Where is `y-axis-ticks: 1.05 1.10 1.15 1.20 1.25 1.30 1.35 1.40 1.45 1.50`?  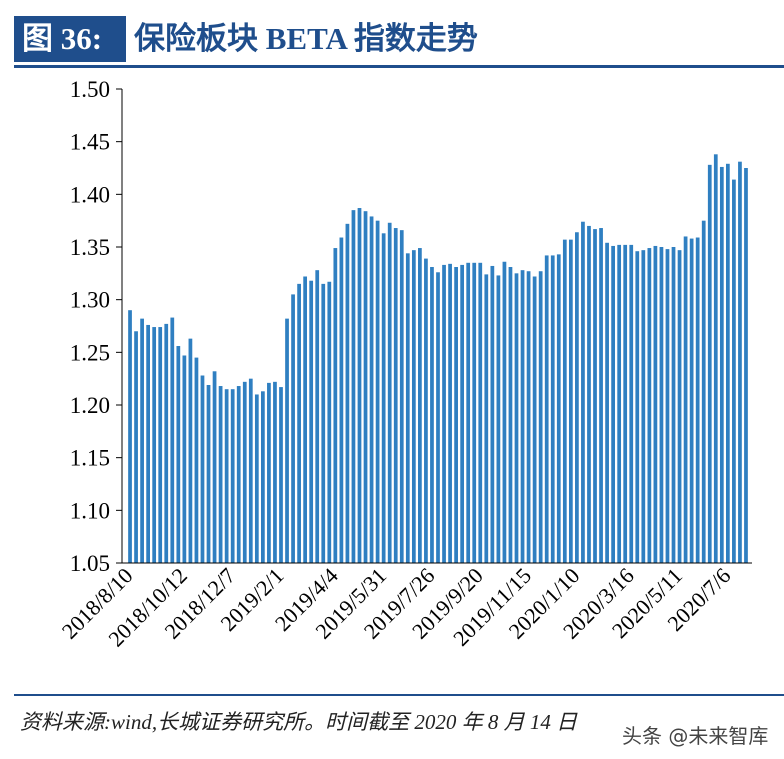 y-axis-ticks: 1.05 1.10 1.15 1.20 1.25 1.30 1.35 1.40 1.45 1.50 is located at coordinates (96, 326).